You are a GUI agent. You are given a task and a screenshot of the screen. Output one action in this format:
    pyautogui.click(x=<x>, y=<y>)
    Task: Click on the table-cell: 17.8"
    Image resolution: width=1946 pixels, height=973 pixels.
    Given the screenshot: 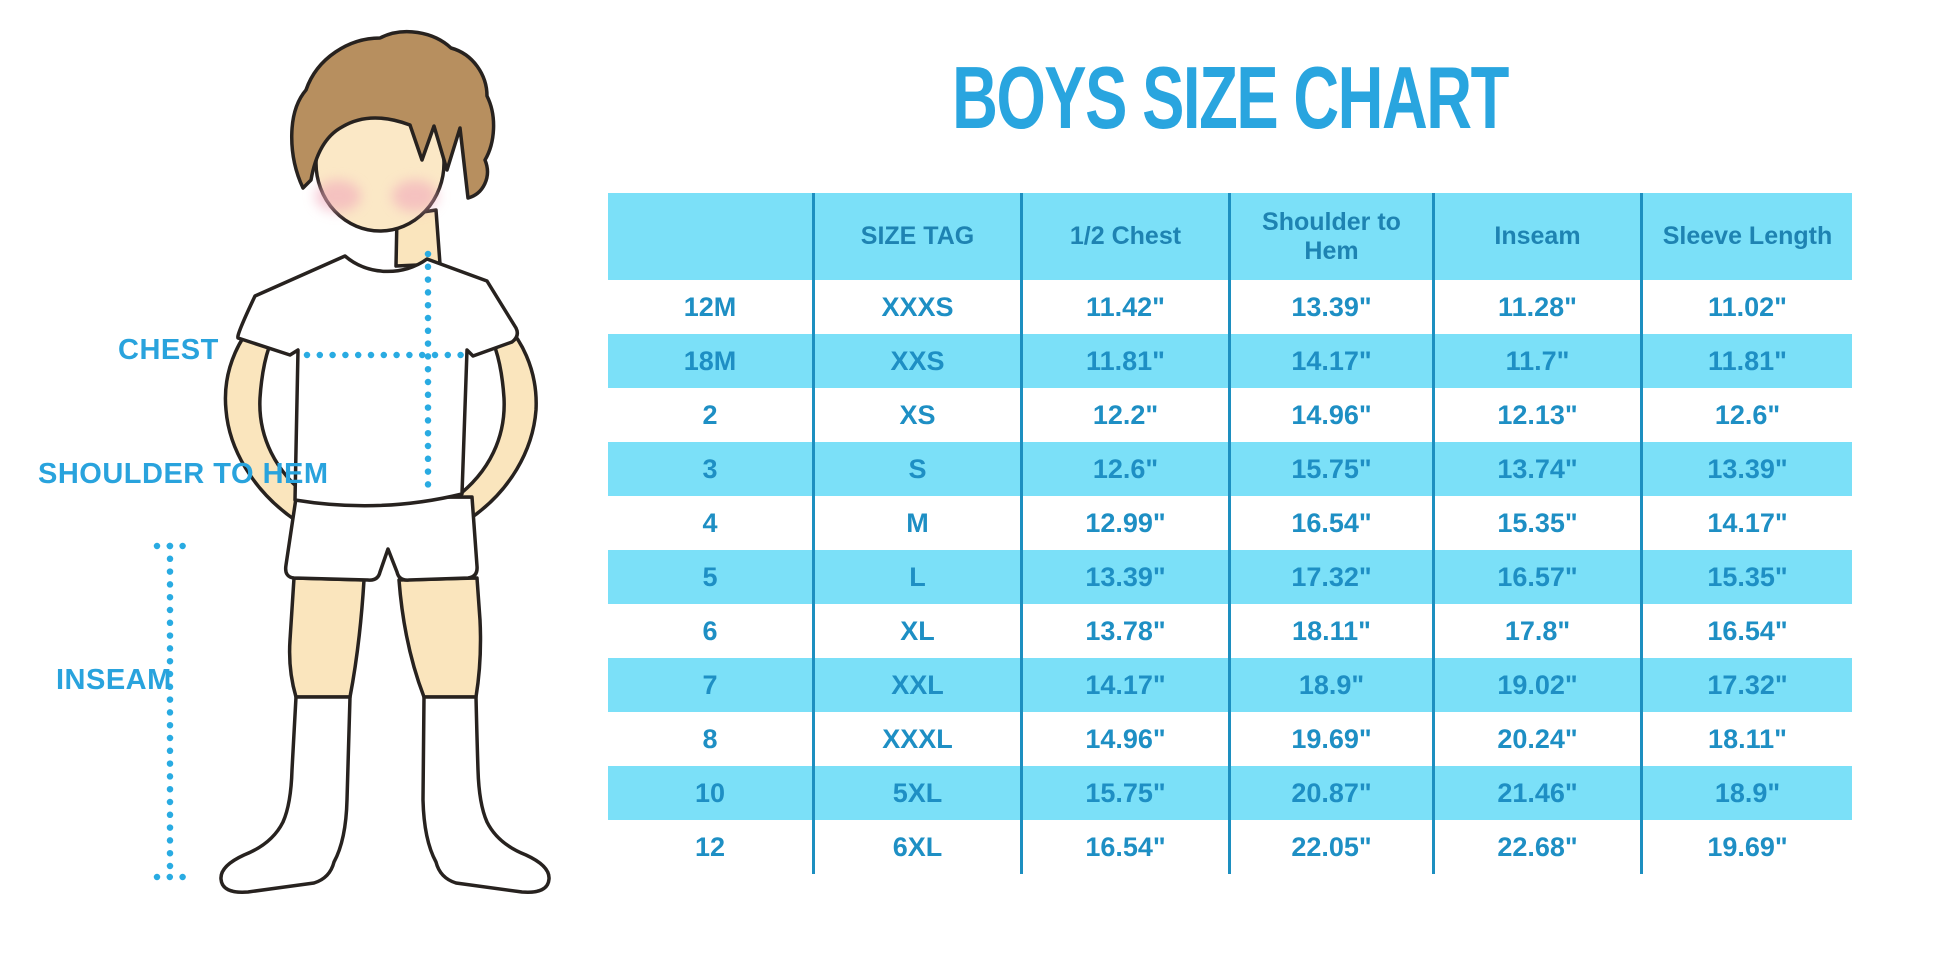 What is the action you would take?
    pyautogui.click(x=1536, y=631)
    